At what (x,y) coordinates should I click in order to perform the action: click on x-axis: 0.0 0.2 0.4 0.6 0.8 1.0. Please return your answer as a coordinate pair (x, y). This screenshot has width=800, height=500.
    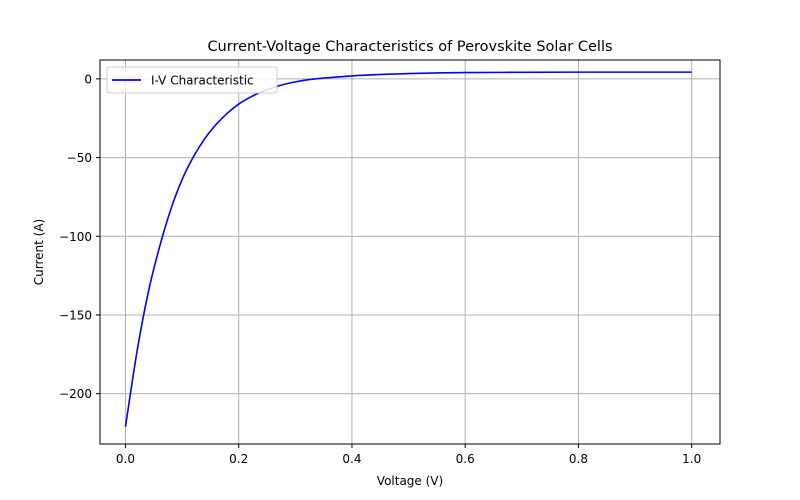
    Looking at the image, I should click on (408, 455).